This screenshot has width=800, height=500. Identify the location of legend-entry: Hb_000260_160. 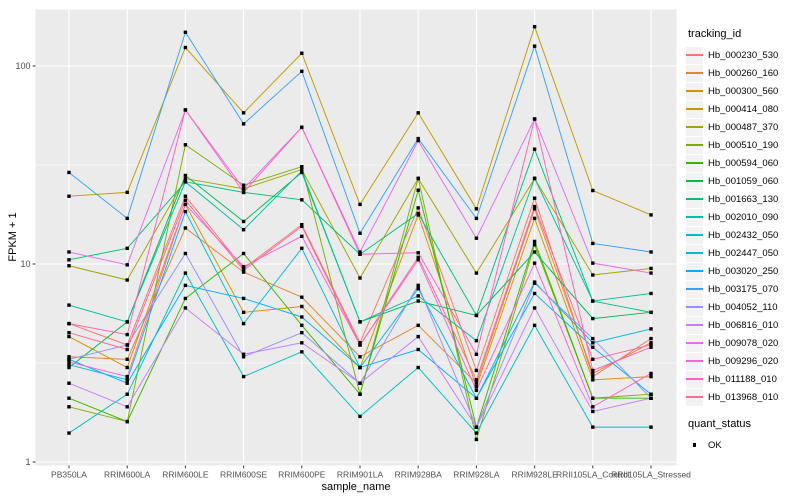
(743, 73).